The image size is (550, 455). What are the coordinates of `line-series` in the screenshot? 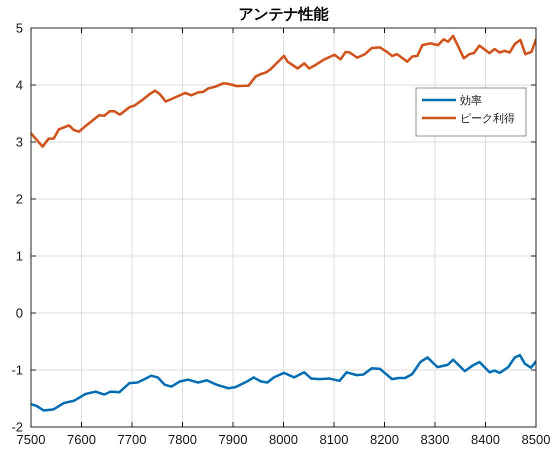 It's located at (283, 383).